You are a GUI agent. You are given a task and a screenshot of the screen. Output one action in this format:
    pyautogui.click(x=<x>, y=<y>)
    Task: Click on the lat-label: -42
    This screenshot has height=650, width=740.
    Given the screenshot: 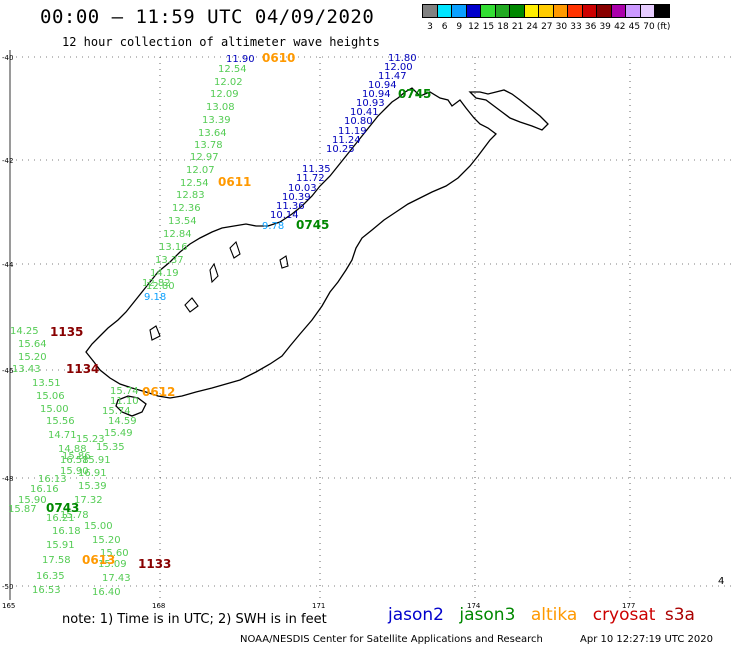 What is the action you would take?
    pyautogui.click(x=7, y=161)
    